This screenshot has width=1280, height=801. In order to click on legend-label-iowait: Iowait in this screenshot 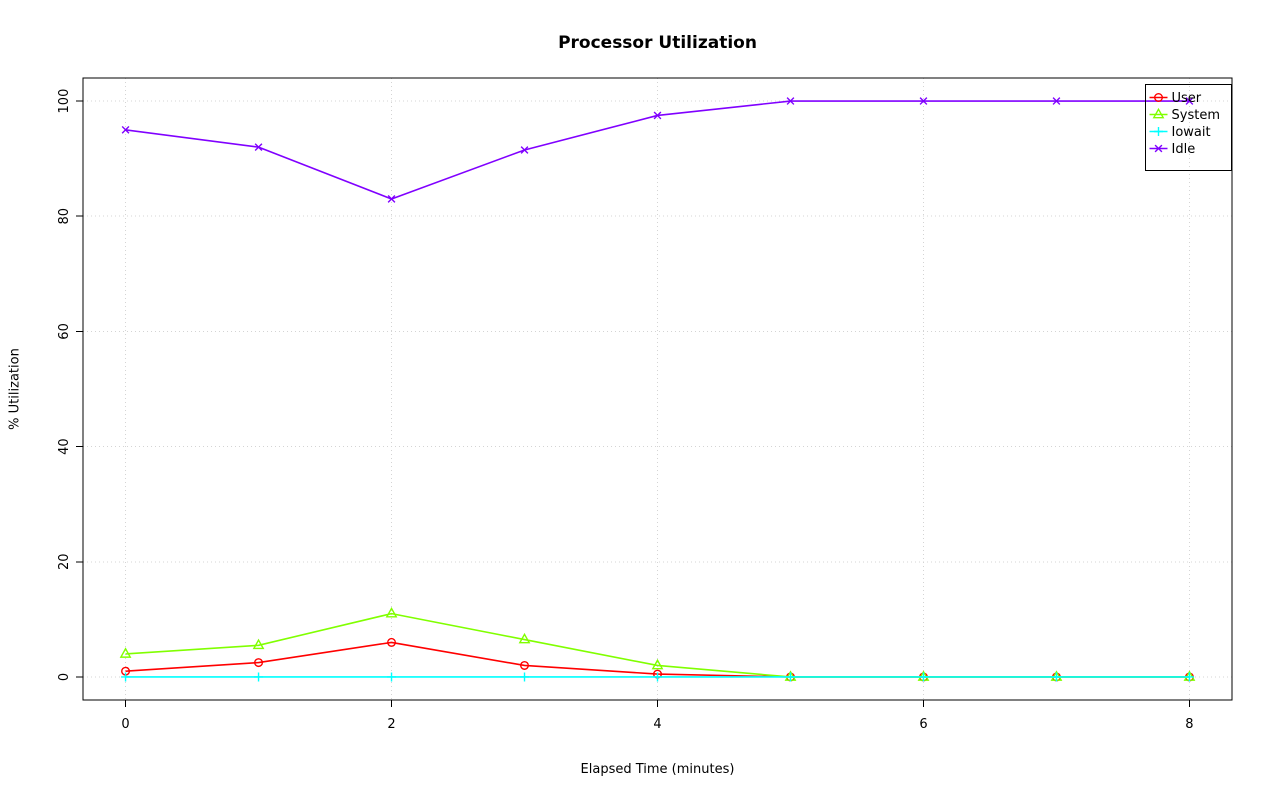, I will do `click(1191, 132)`.